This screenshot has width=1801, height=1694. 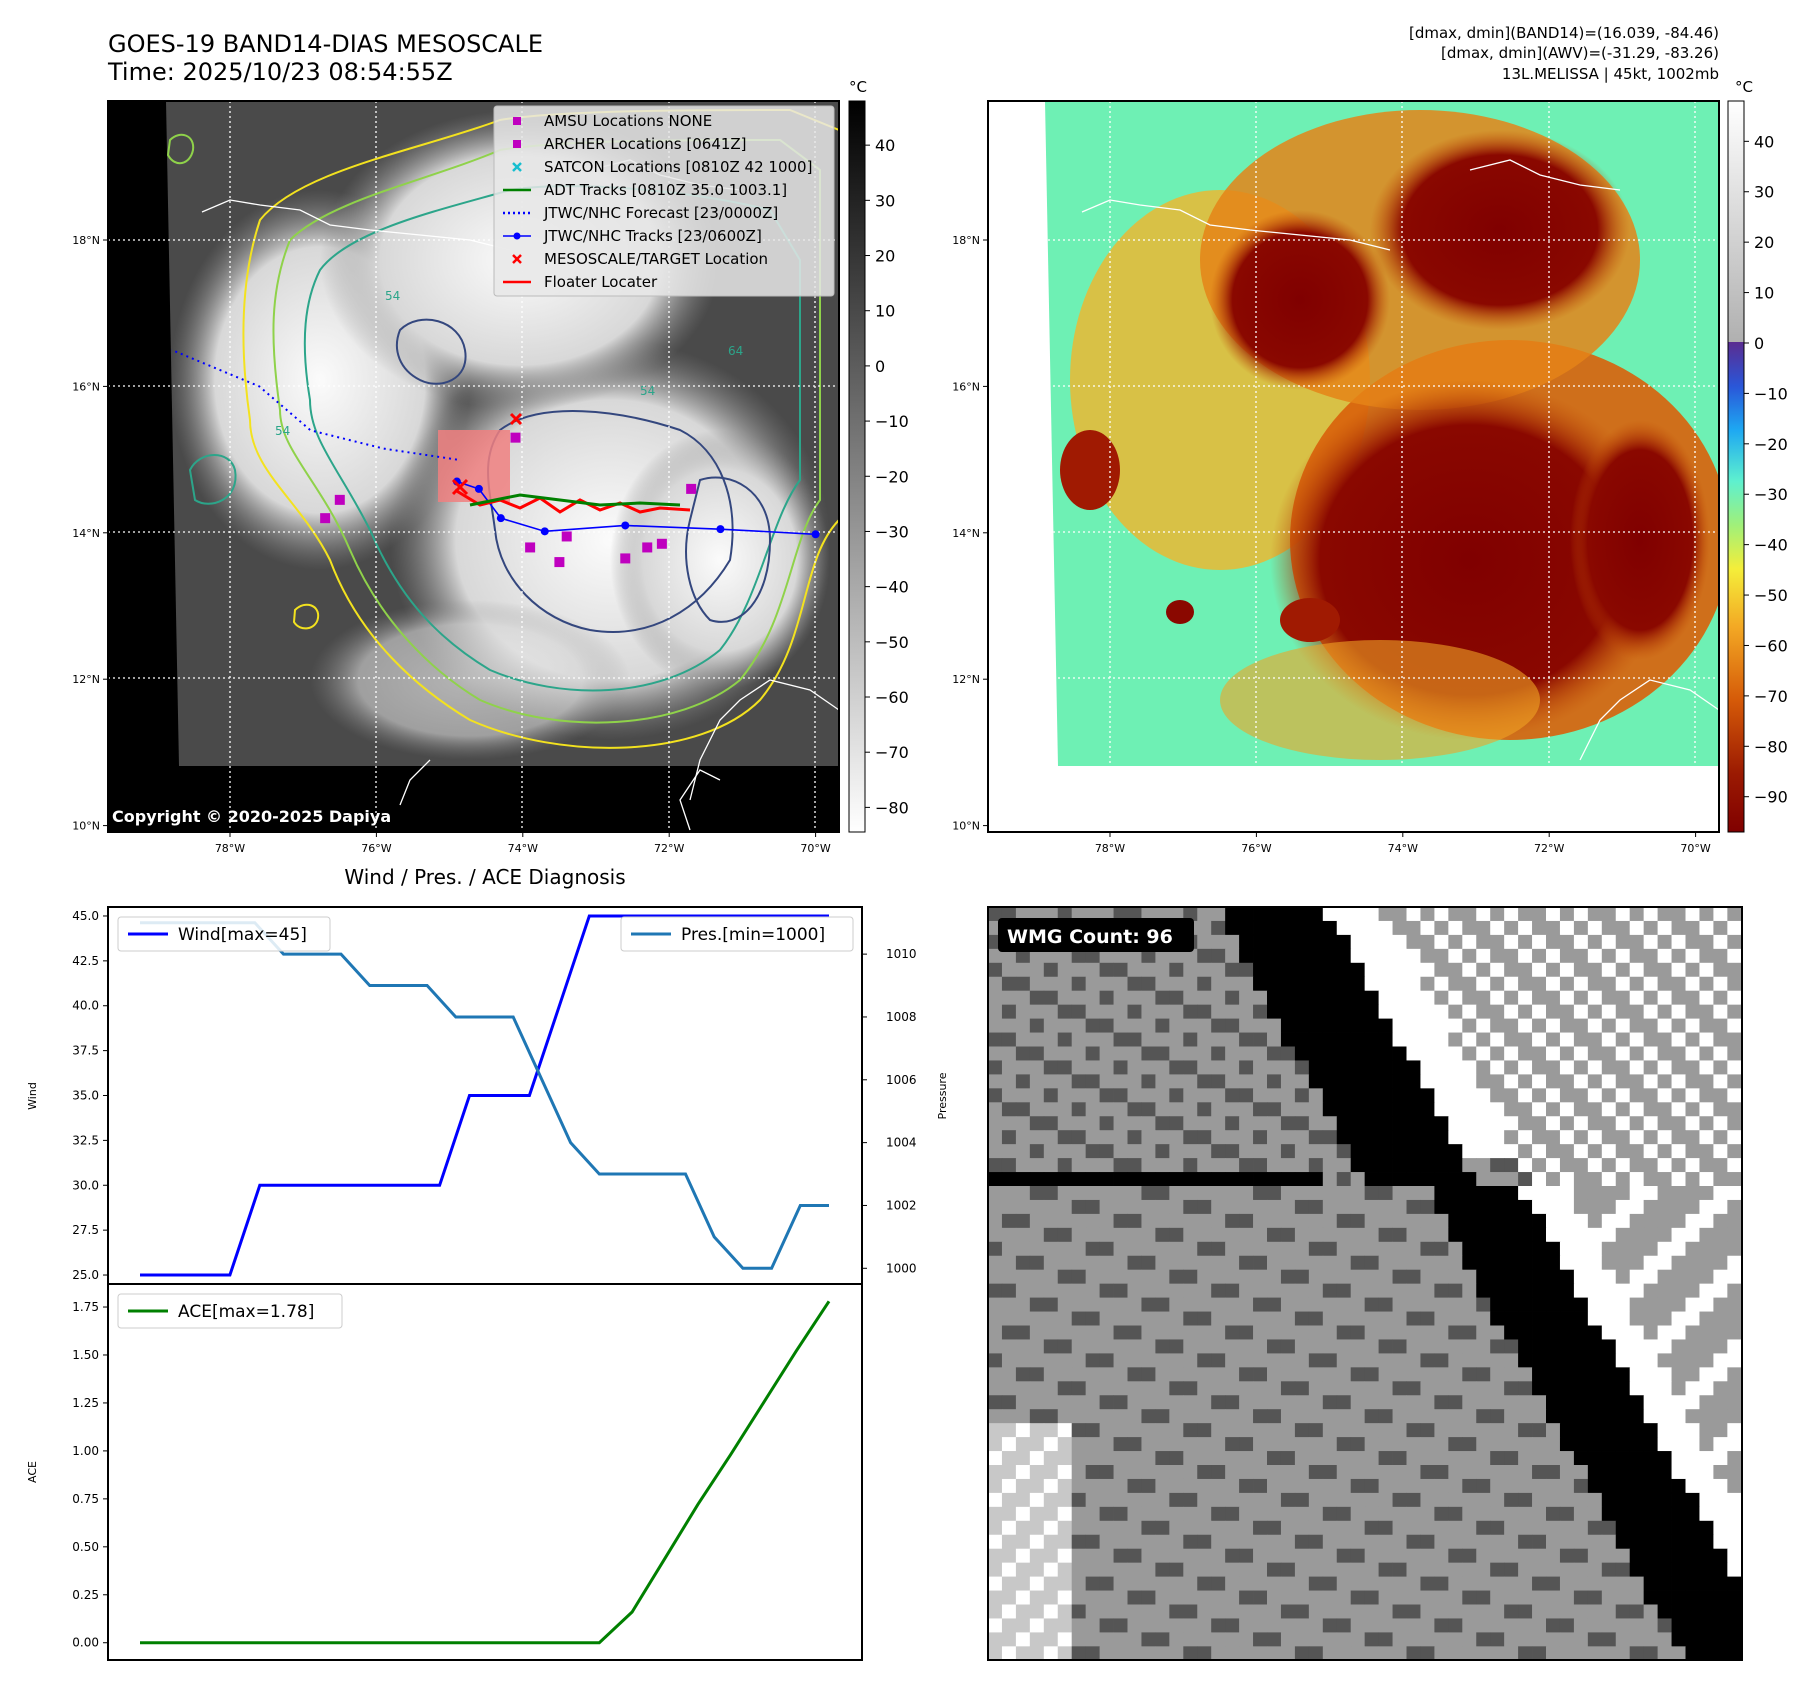 I want to click on legend-label: ADT Tracks [0810Z 35.0 1003.1], so click(x=665, y=190).